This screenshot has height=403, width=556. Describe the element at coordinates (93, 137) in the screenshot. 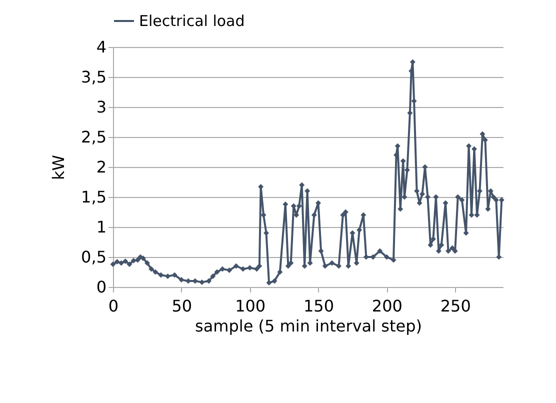

I see `y-tick-label: 2,5` at that location.